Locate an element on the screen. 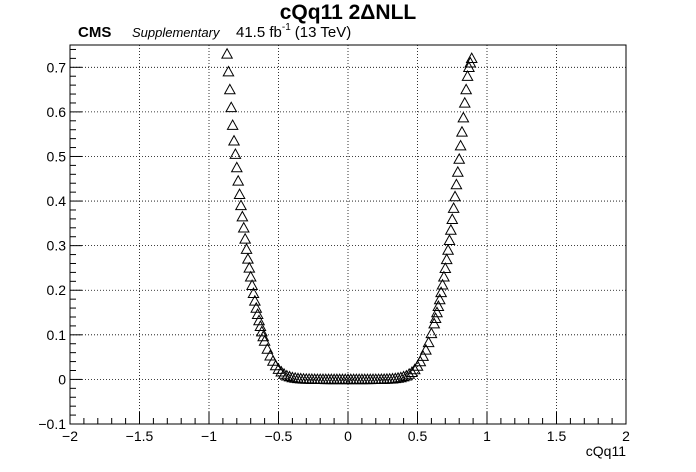  y-tick-labels: −0.1 0 0.1 0.2 0.3 0.4 0.5 0.6 0.7 is located at coordinates (52, 245).